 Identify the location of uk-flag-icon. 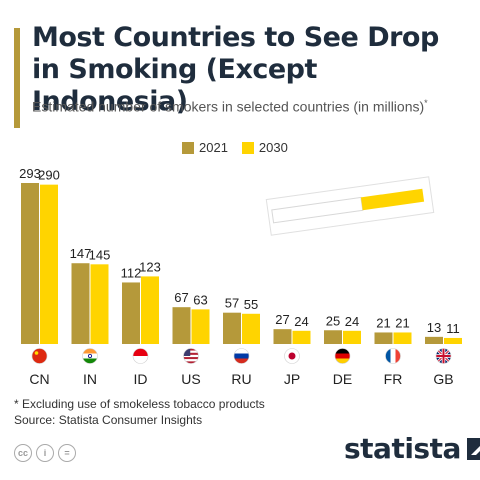
(443, 356).